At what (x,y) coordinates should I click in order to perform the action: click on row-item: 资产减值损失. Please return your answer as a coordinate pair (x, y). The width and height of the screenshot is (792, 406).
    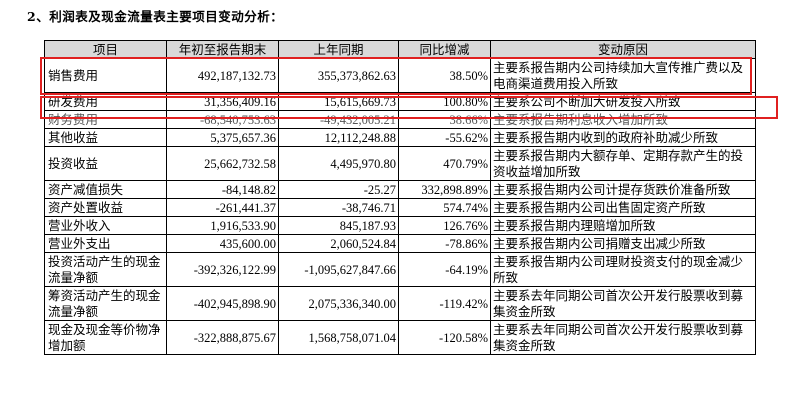
    Looking at the image, I should click on (105, 189).